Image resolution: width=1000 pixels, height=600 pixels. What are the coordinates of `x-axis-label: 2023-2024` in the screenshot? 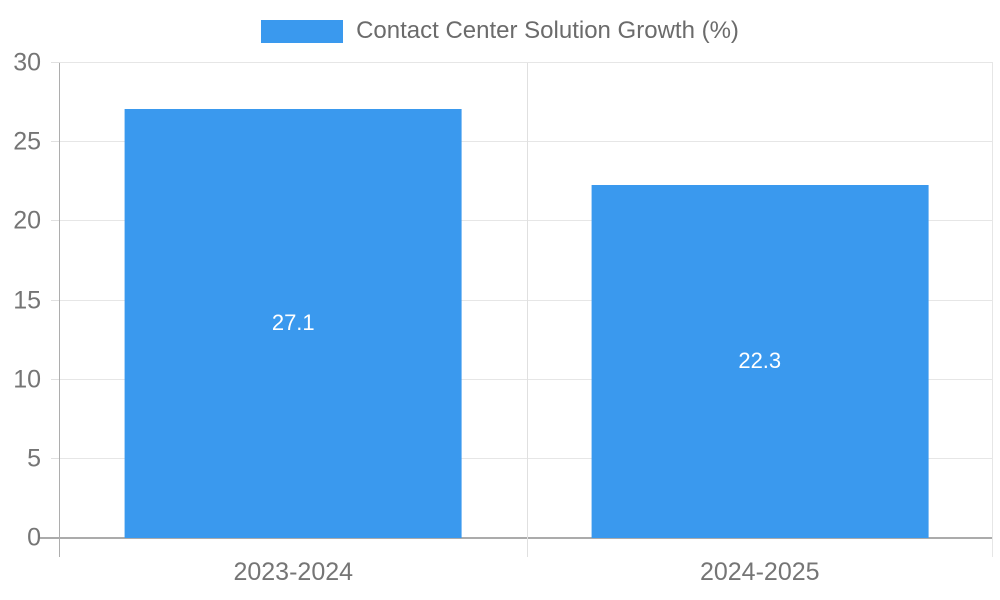 It's located at (293, 572).